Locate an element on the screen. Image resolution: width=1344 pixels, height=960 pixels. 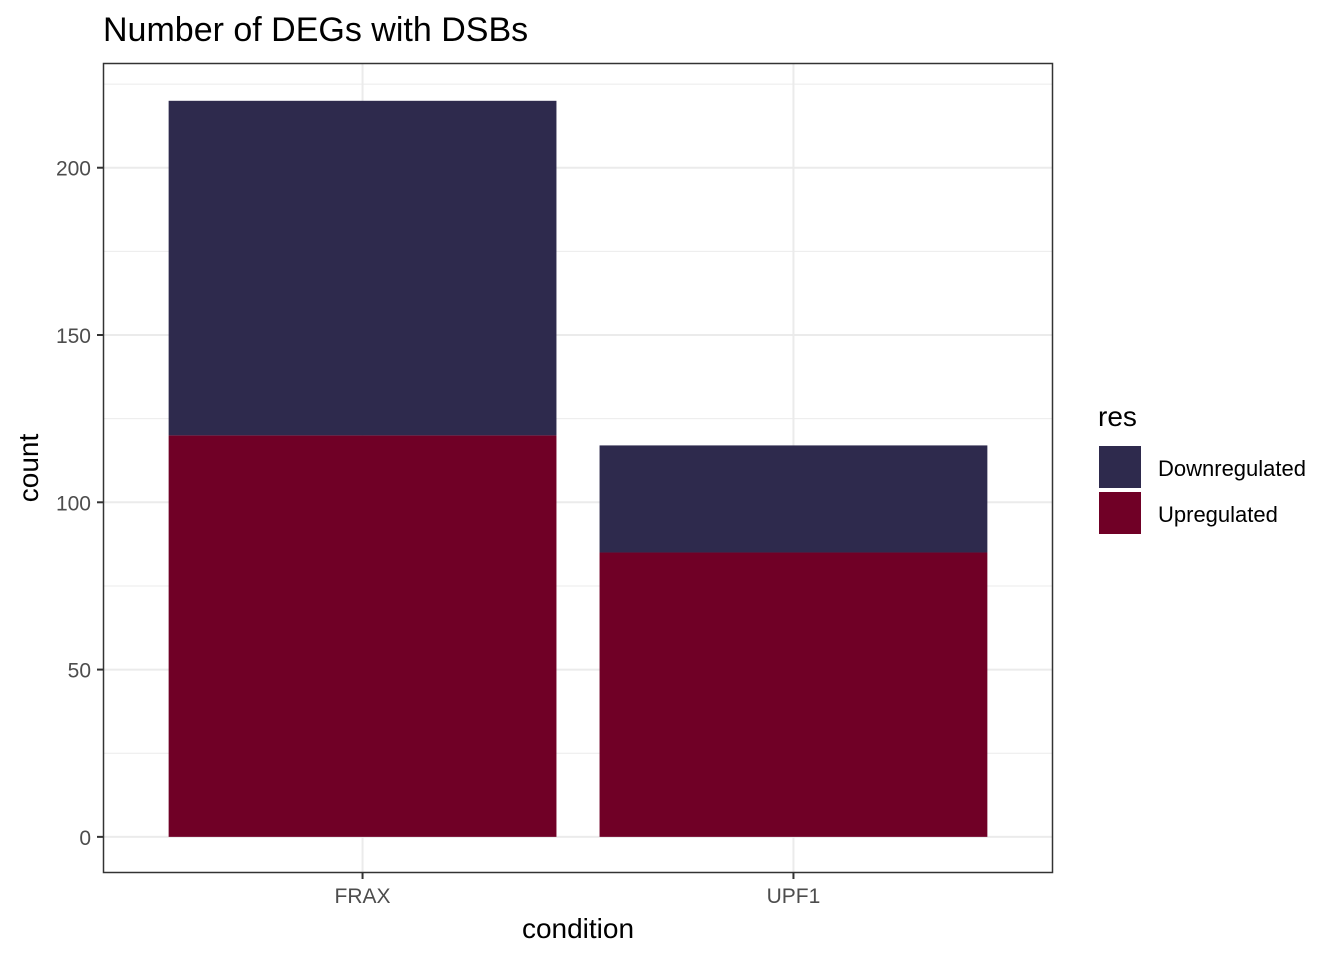
y-tick-label: 100 is located at coordinates (73, 503).